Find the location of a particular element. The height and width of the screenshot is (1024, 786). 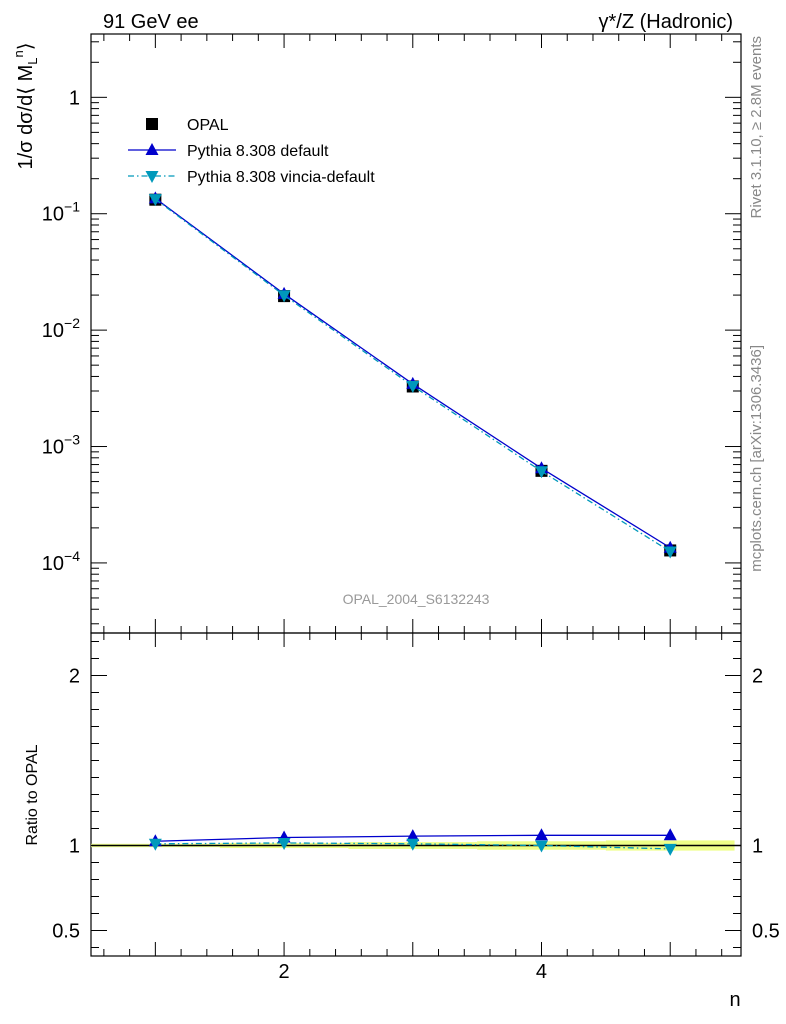

x-axis-label: n is located at coordinates (734, 1000).